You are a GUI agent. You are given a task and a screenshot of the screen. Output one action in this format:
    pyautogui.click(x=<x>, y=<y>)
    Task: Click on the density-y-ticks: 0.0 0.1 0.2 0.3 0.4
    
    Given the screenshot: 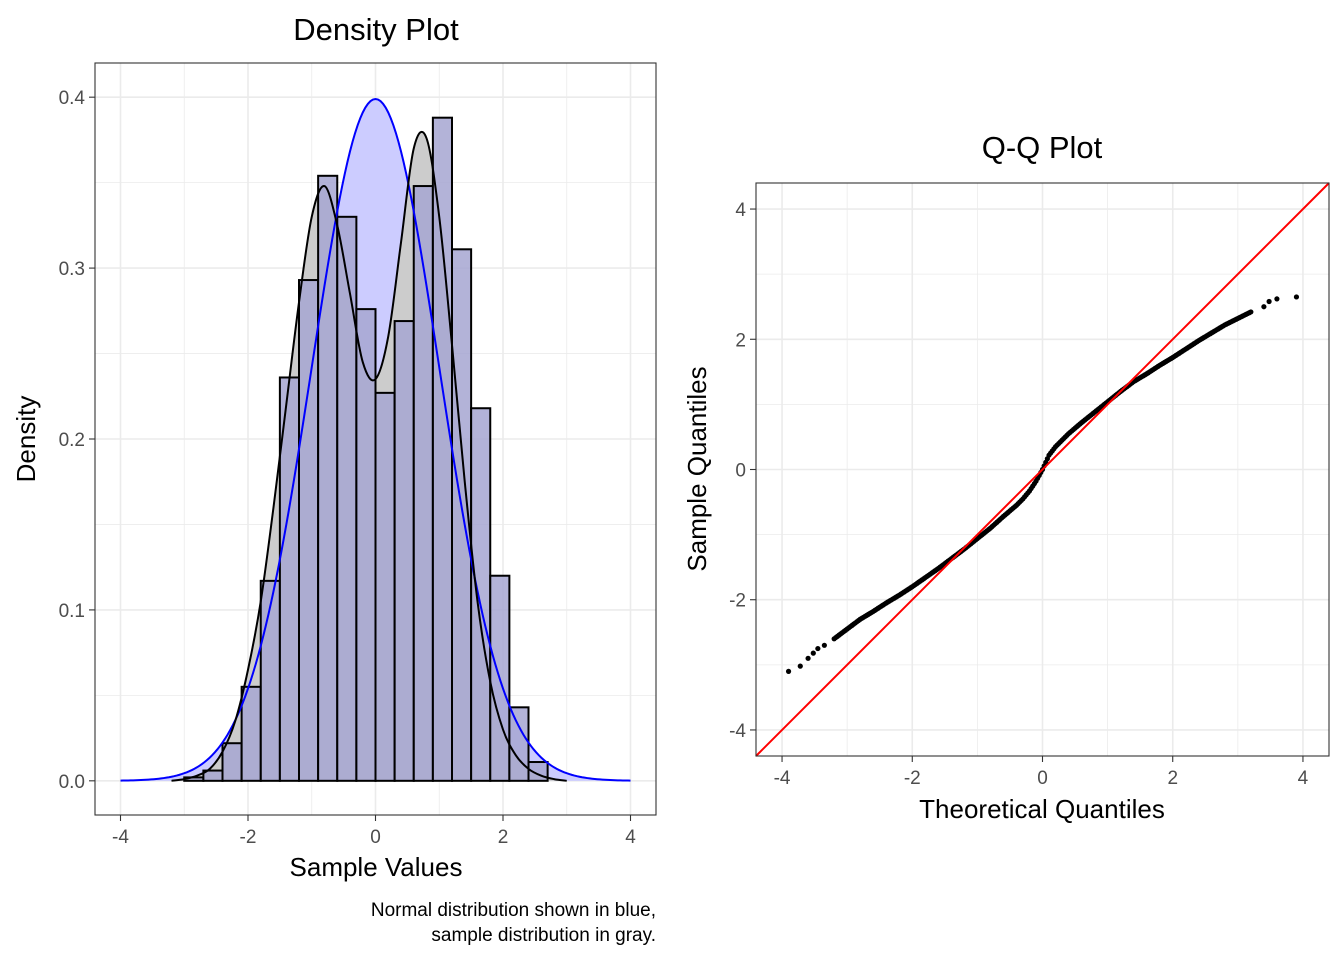 What is the action you would take?
    pyautogui.click(x=77, y=440)
    